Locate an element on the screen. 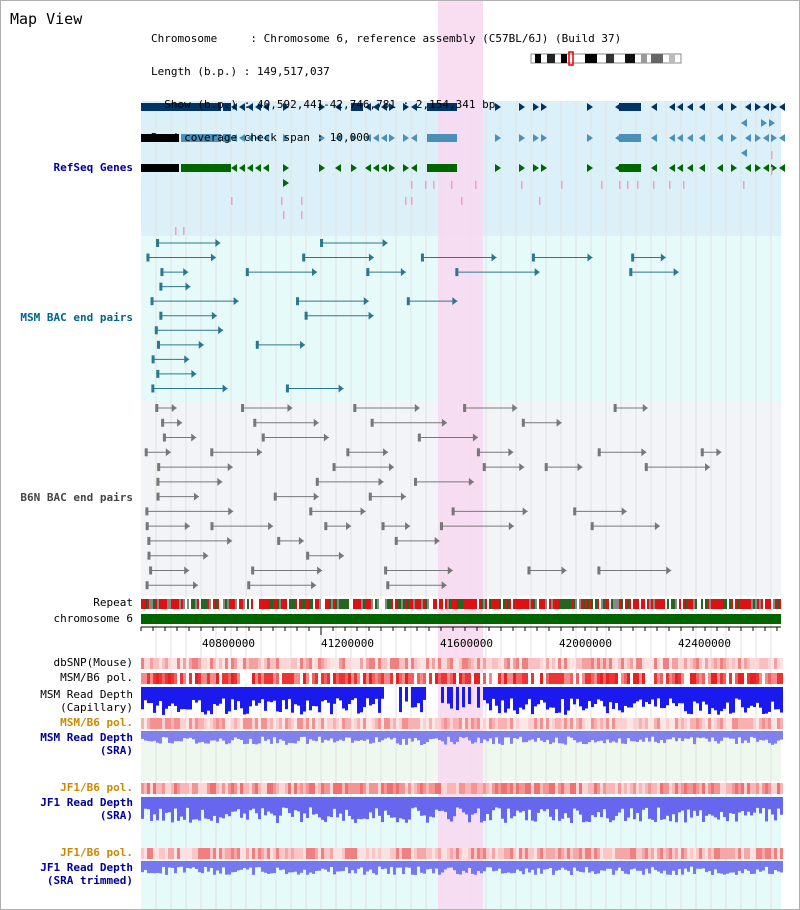 Image resolution: width=800 pixels, height=910 pixels. track-label-b6n-bac: B6N BAC end pairs is located at coordinates (76, 497).